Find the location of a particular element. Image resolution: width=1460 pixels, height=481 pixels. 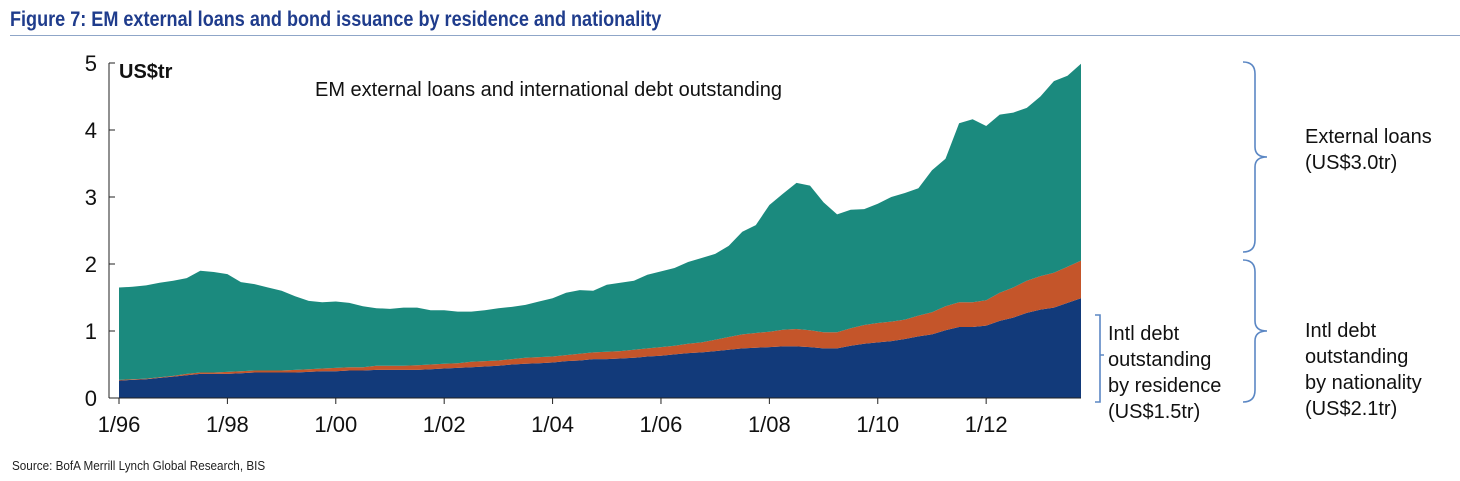

y-tick-label: 0 is located at coordinates (91, 398).